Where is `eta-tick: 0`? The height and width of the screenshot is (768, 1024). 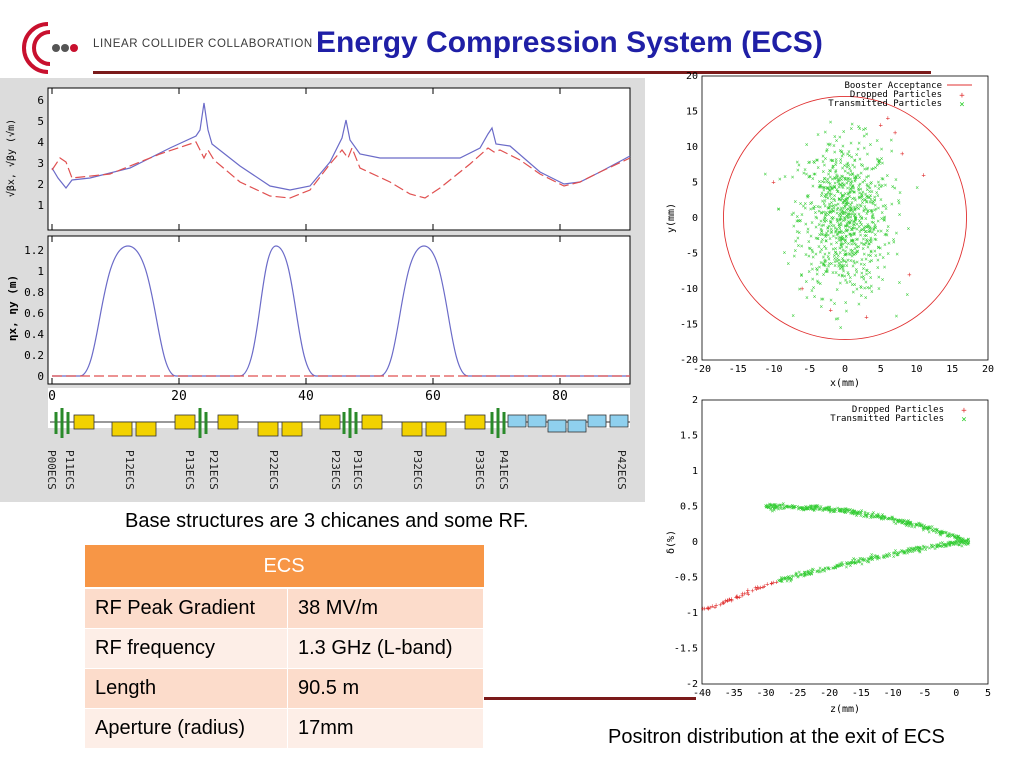
eta-tick: 0 is located at coordinates (40, 376).